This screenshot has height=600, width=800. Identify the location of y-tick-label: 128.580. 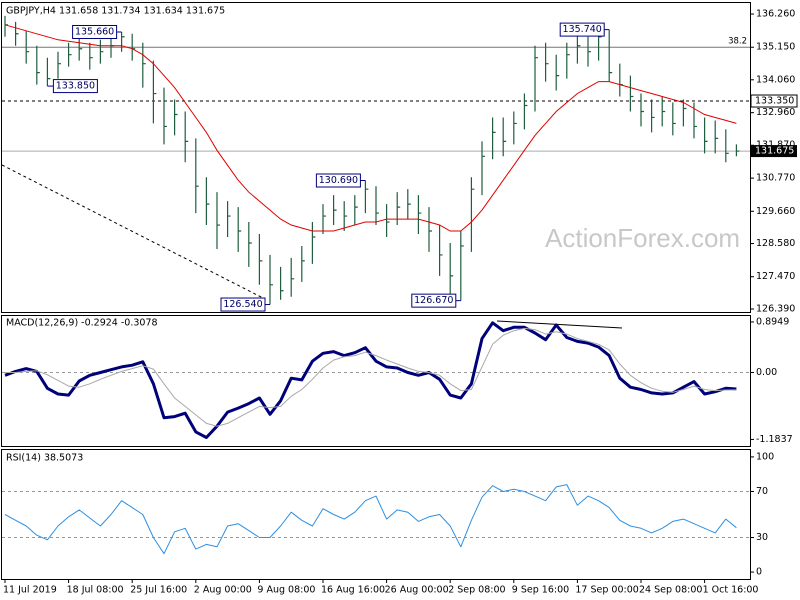
(775, 243).